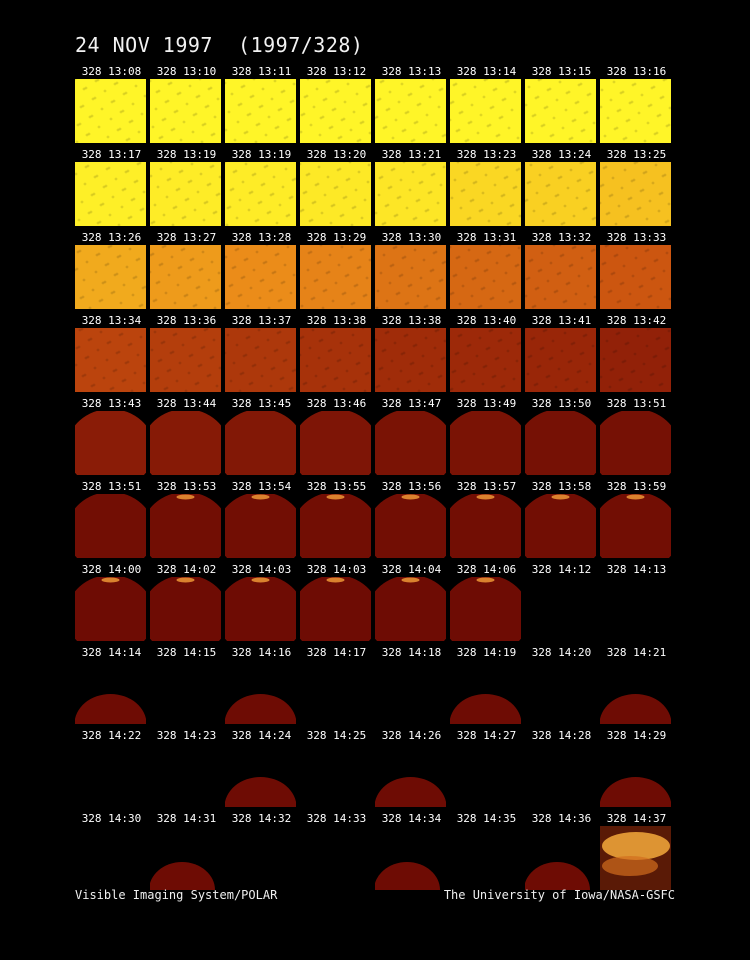  What do you see at coordinates (561, 569) in the screenshot?
I see `frame-timestamp: 328 14:12` at bounding box center [561, 569].